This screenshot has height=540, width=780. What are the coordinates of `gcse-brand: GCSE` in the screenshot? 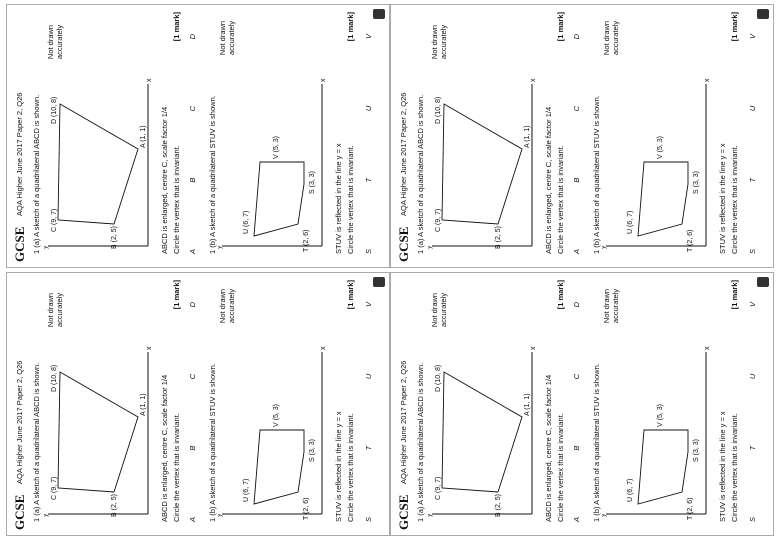 It's located at (403, 244).